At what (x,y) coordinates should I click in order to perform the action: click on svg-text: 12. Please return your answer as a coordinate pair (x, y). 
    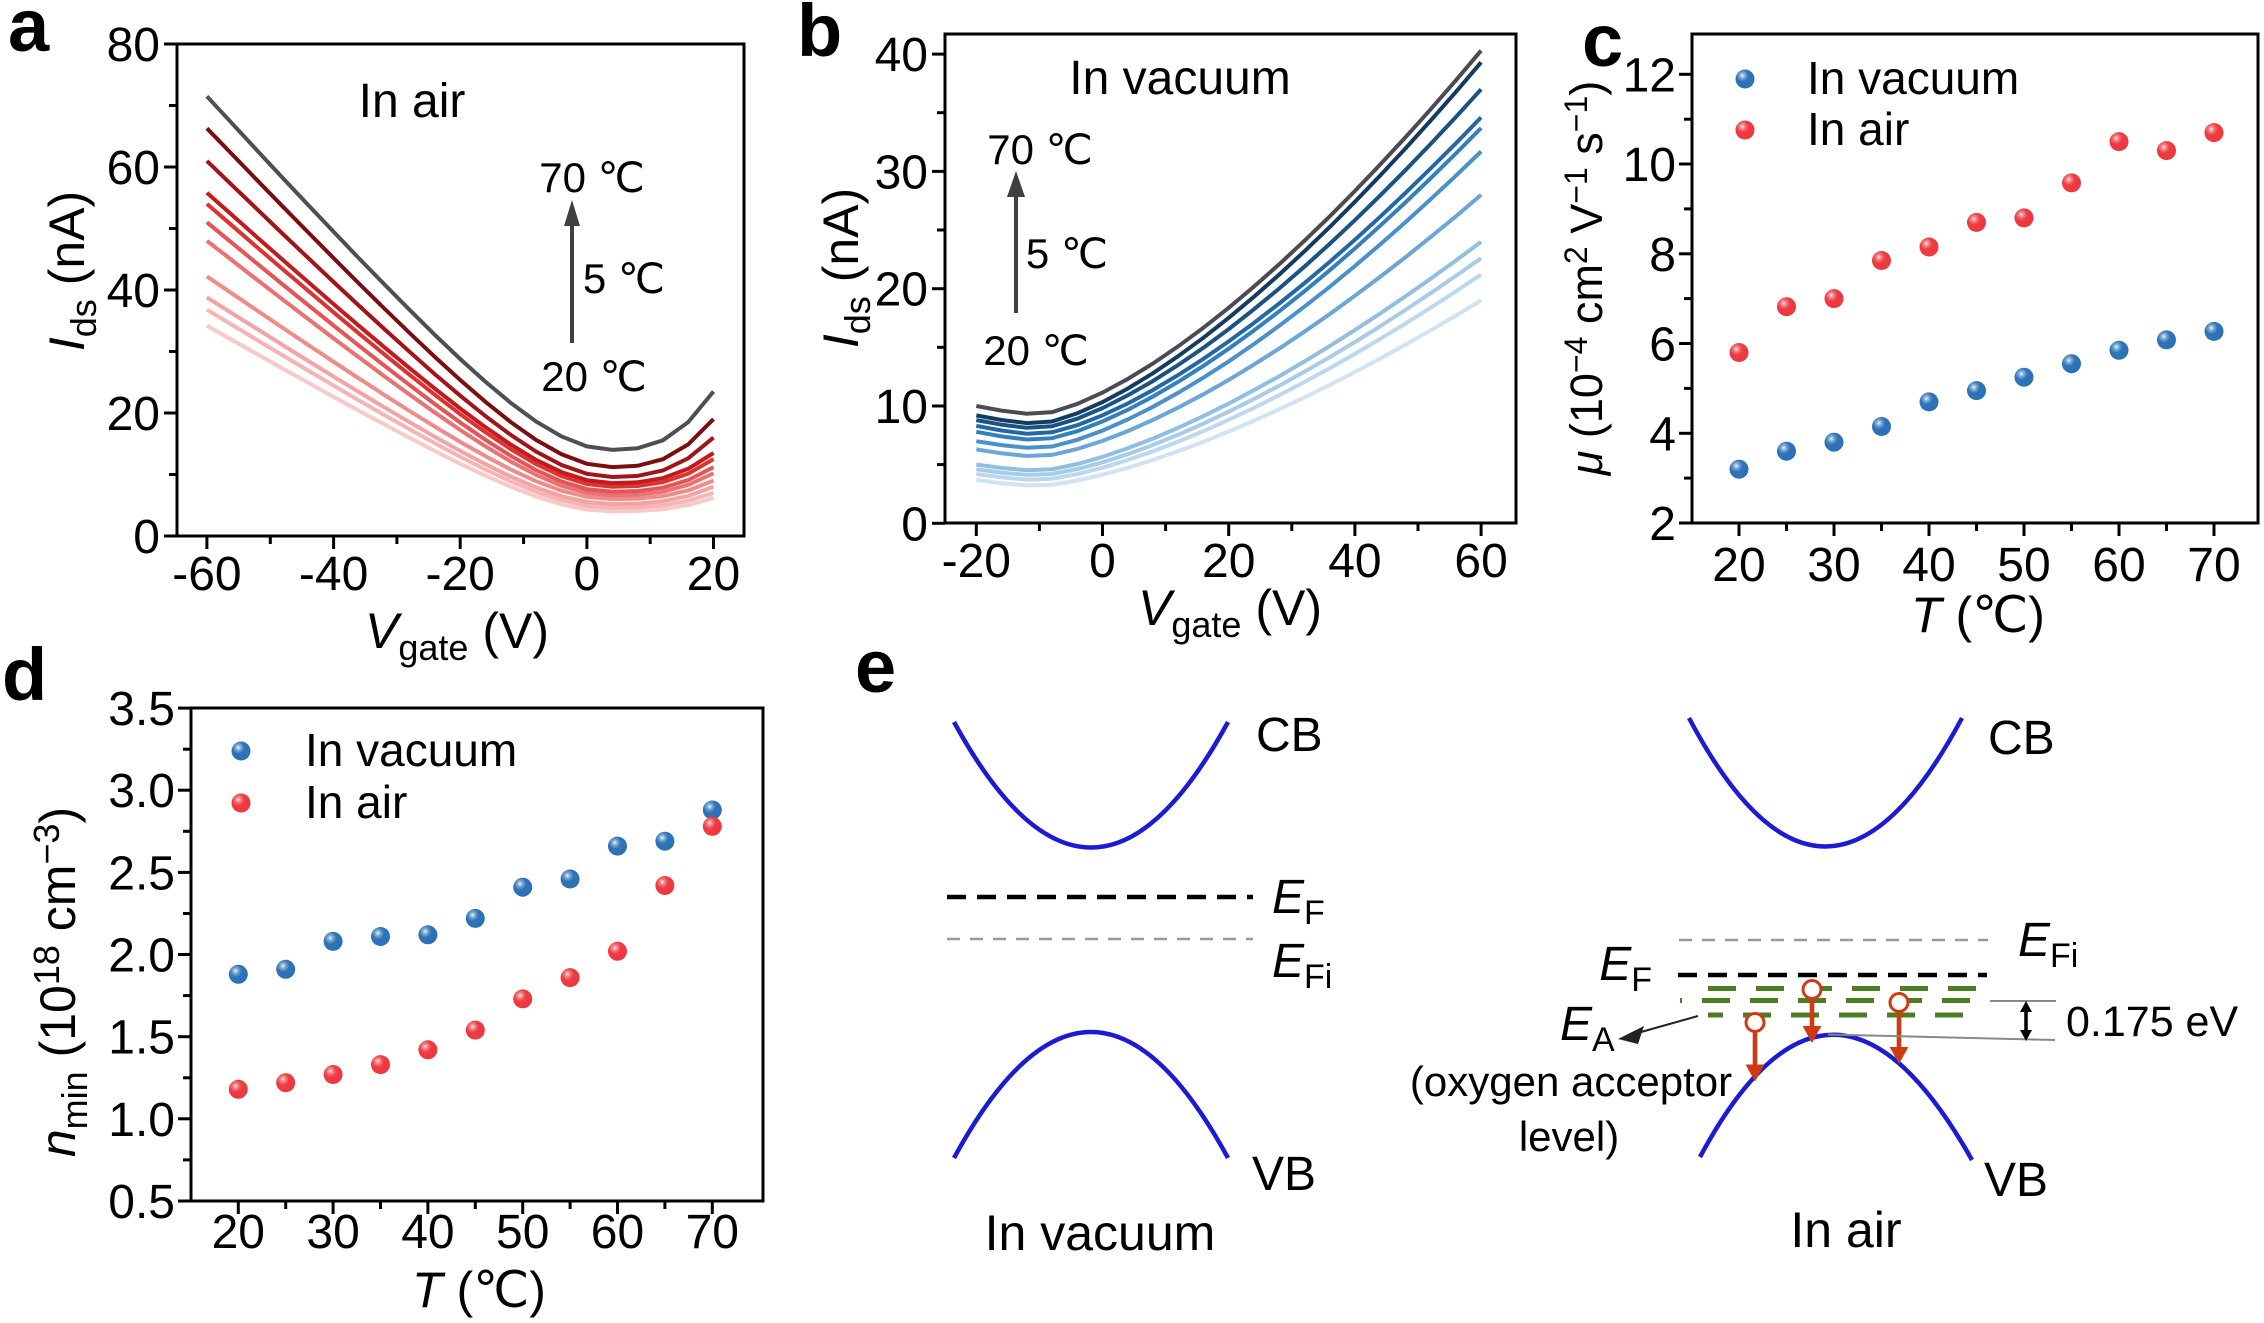
    Looking at the image, I should click on (1649, 75).